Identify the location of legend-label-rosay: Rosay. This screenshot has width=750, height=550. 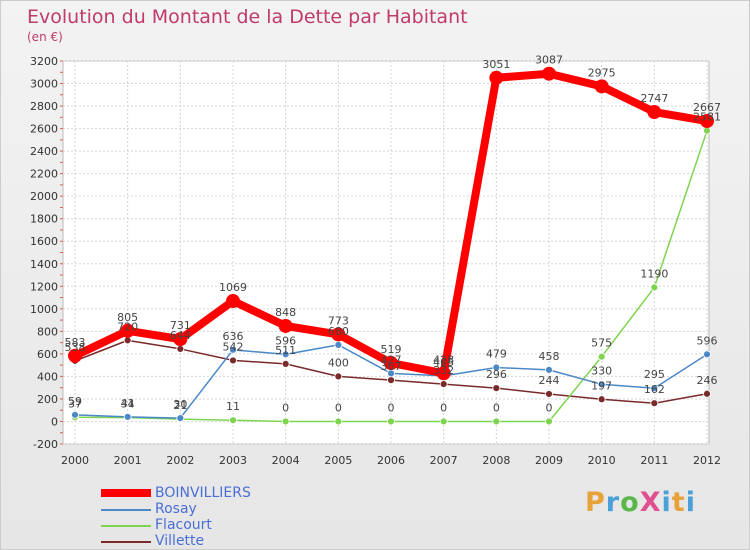
(176, 509).